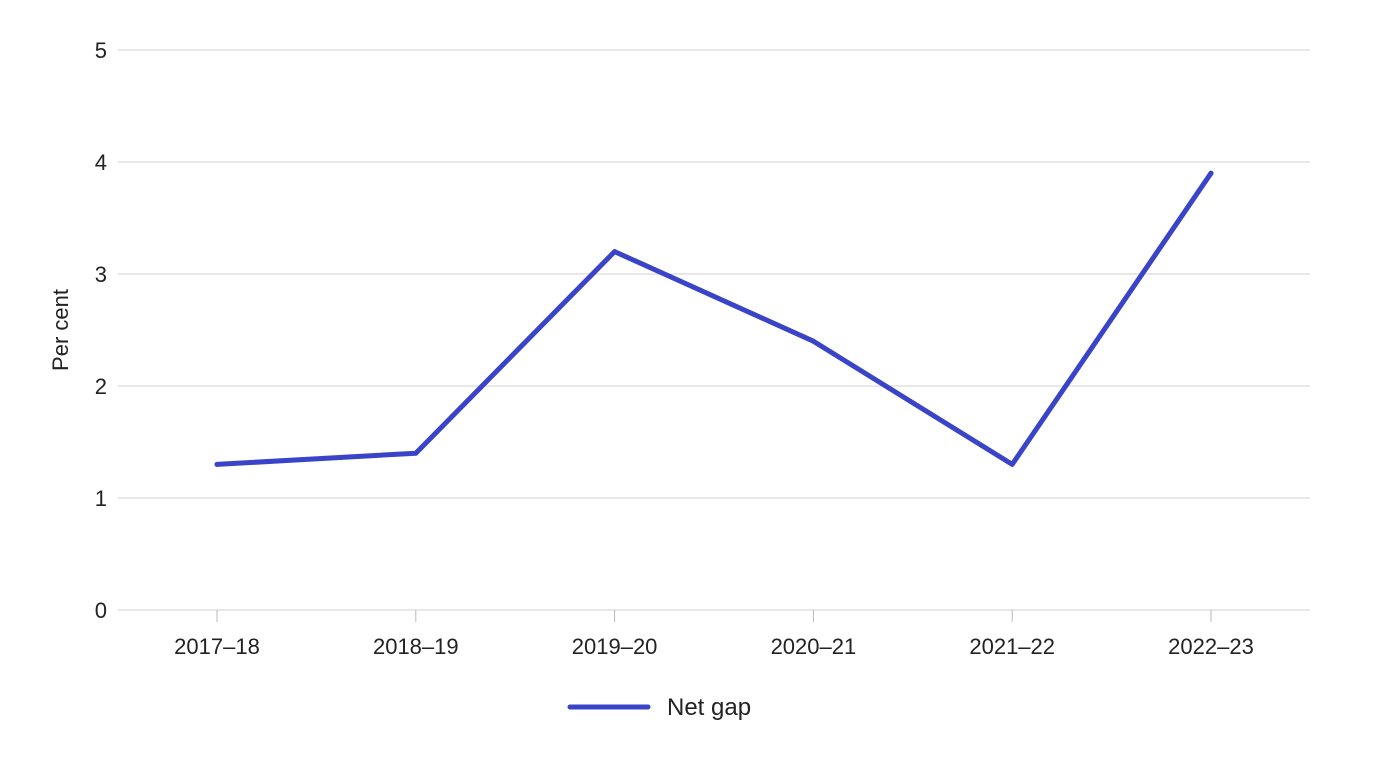  Describe the element at coordinates (709, 707) in the screenshot. I see `legend-label-net-gap: Net gap` at that location.